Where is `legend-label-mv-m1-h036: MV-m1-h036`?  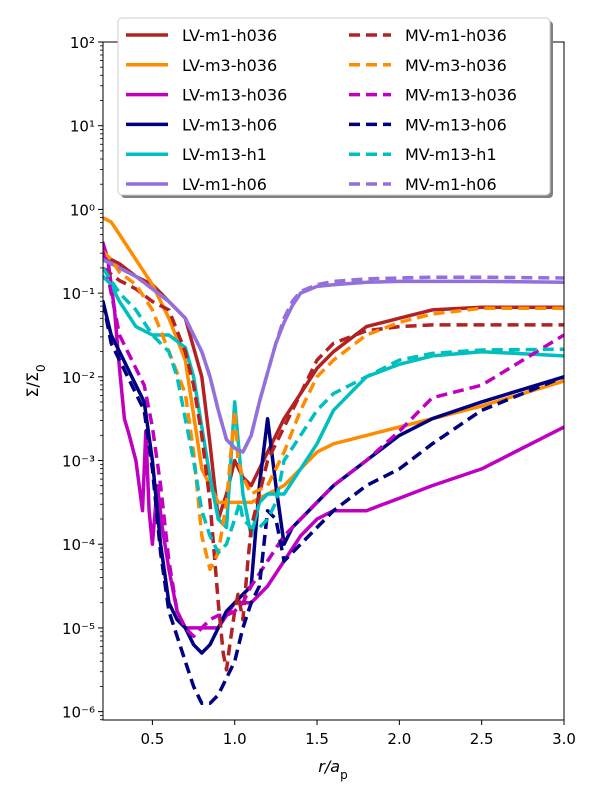
legend-label-mv-m1-h036: MV-m1-h036 is located at coordinates (456, 35).